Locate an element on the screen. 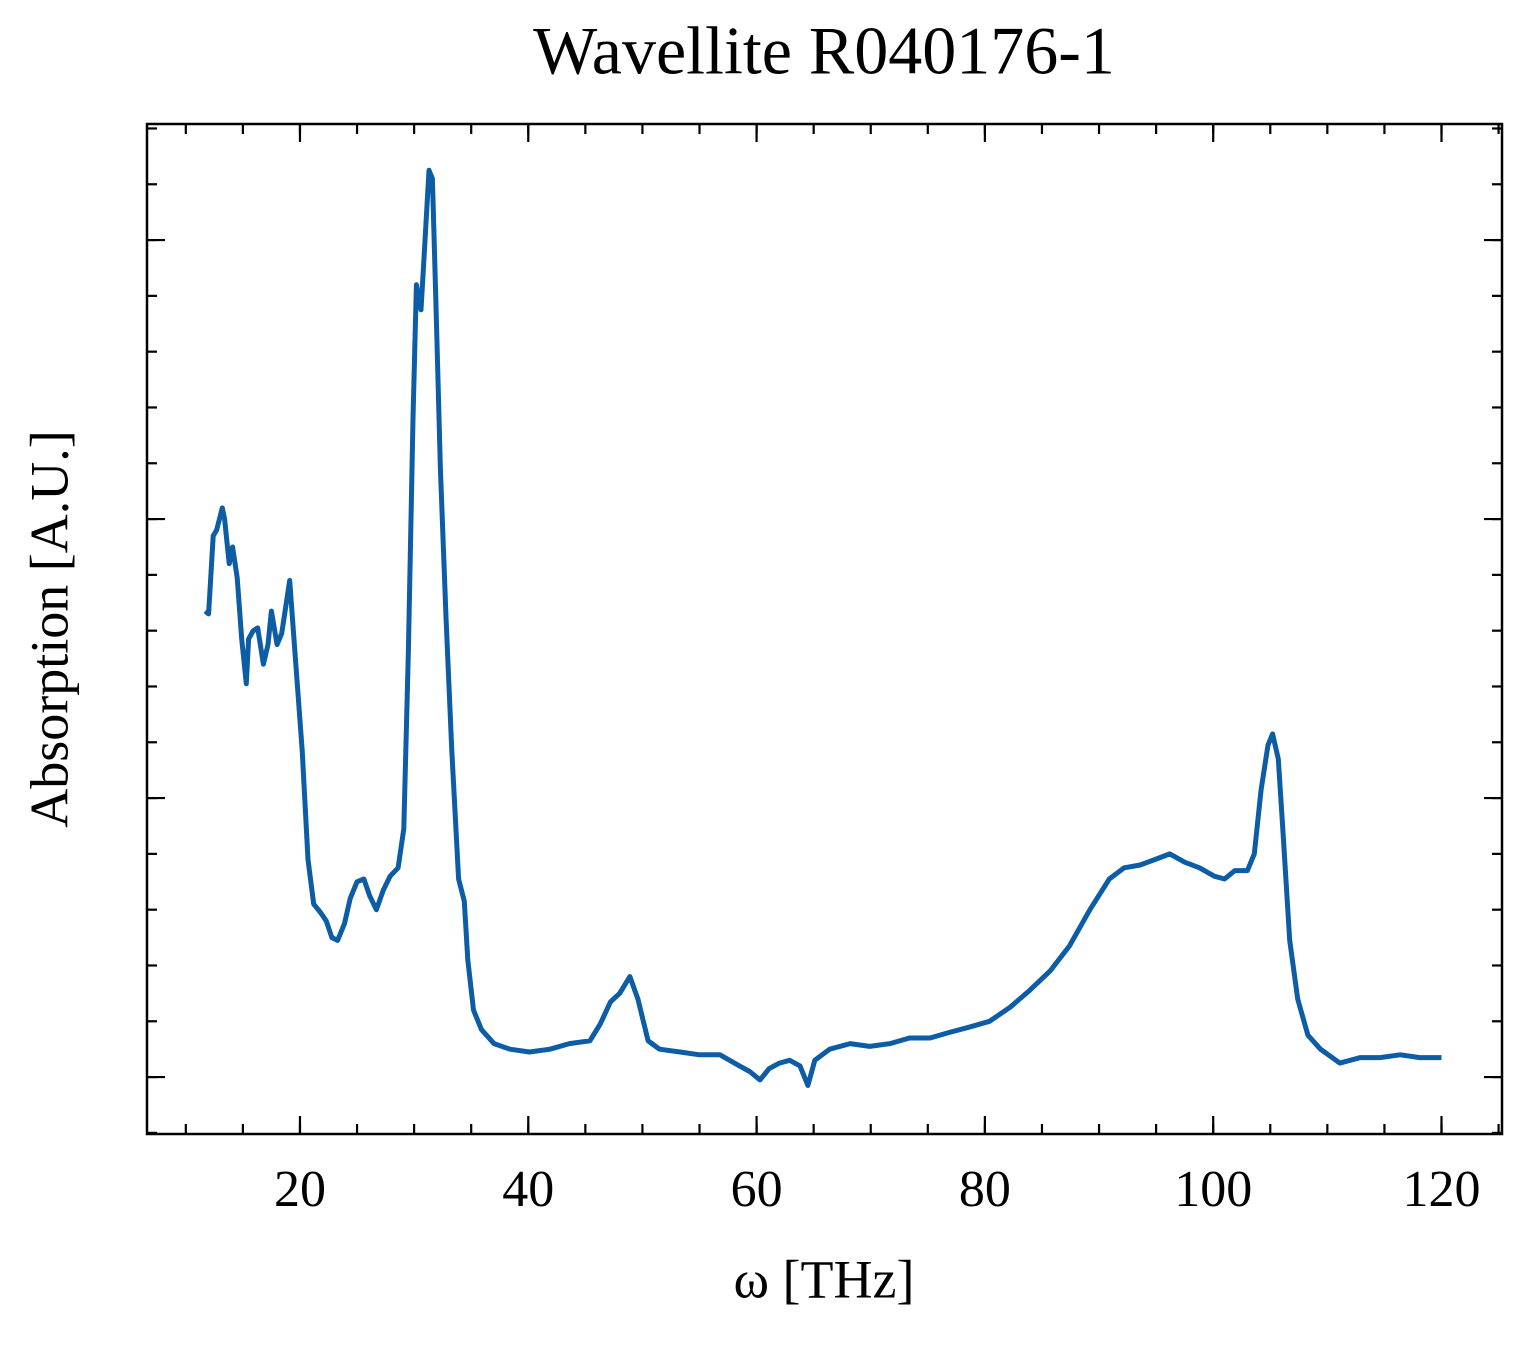  chart-title: Wavellite R040176-1 is located at coordinates (824, 51).